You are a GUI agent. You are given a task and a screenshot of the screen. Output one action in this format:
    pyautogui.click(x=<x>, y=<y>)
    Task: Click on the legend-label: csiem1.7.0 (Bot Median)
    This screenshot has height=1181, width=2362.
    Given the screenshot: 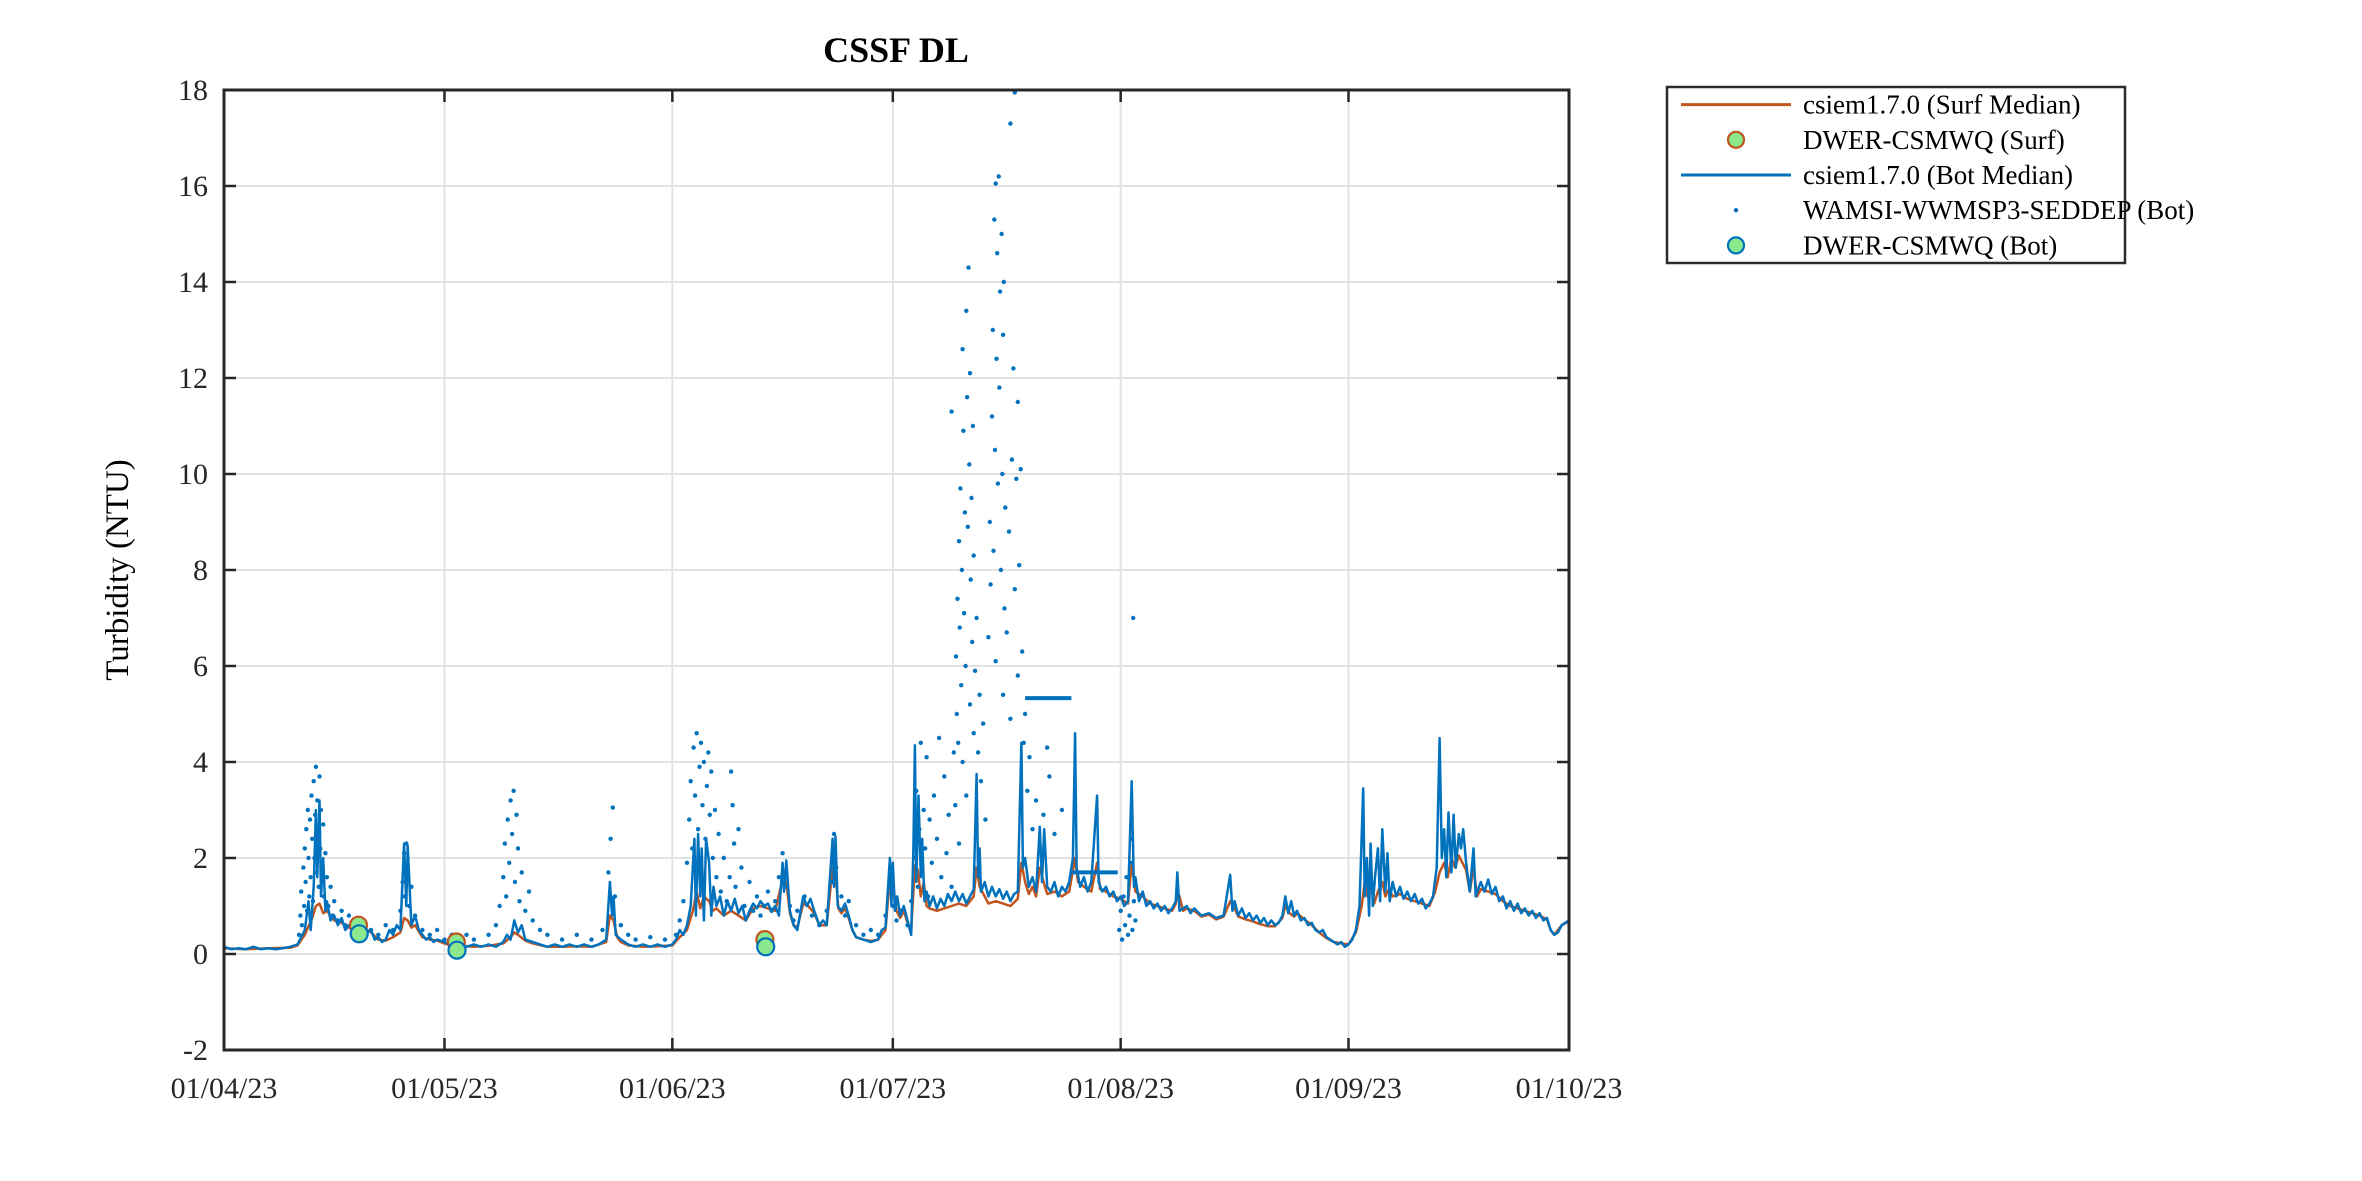 What is the action you would take?
    pyautogui.click(x=1938, y=175)
    